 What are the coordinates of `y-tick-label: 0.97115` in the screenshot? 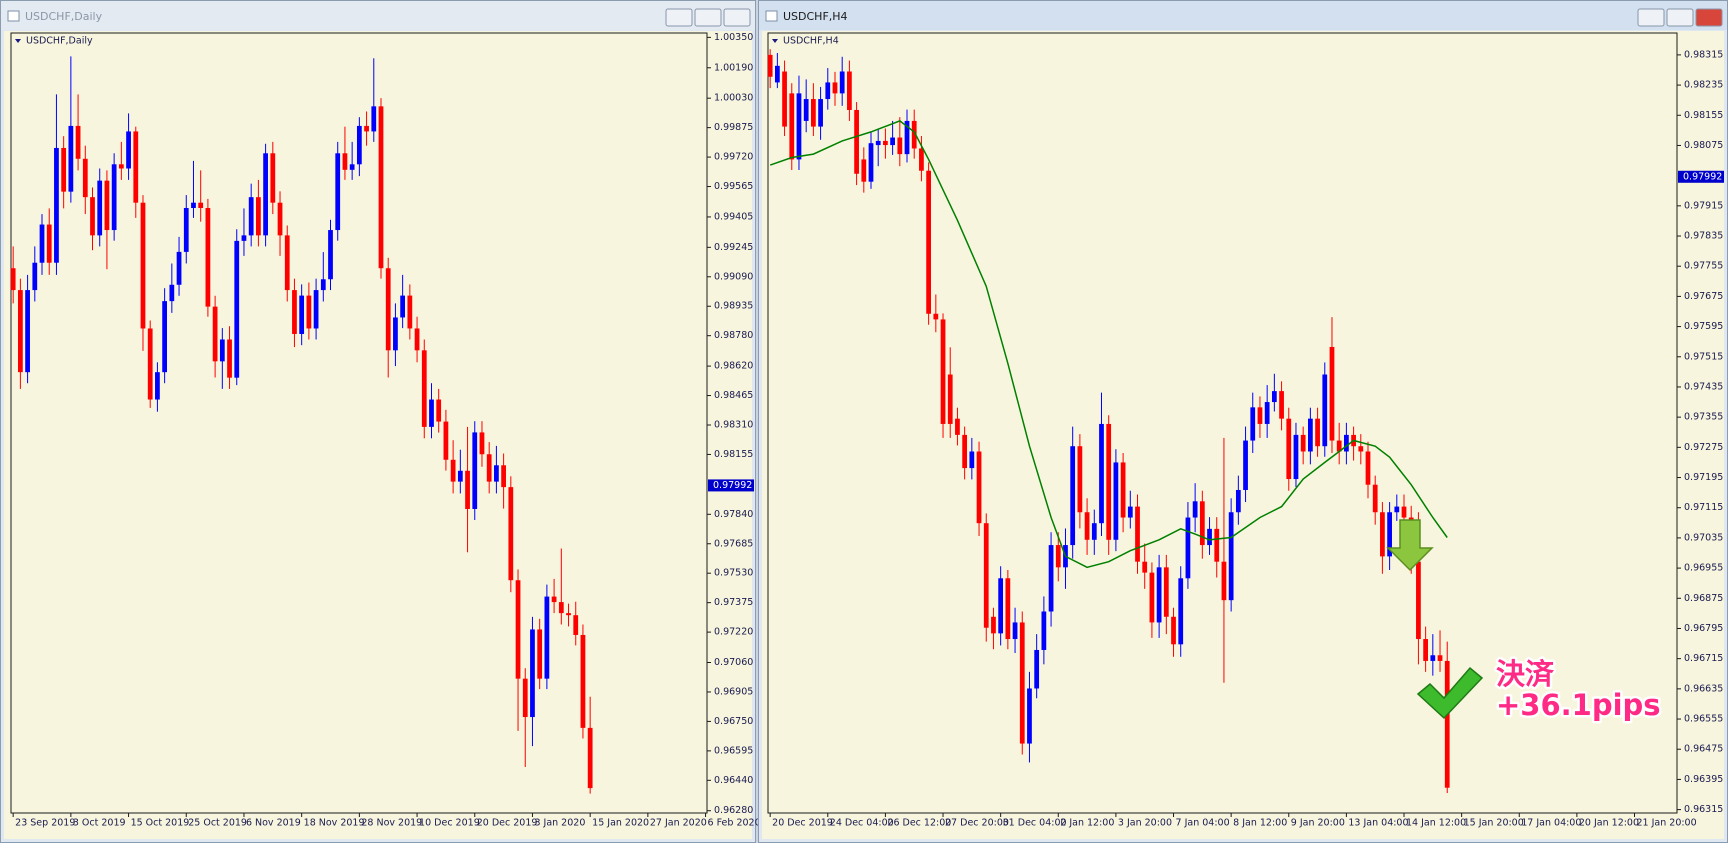 It's located at (1703, 507).